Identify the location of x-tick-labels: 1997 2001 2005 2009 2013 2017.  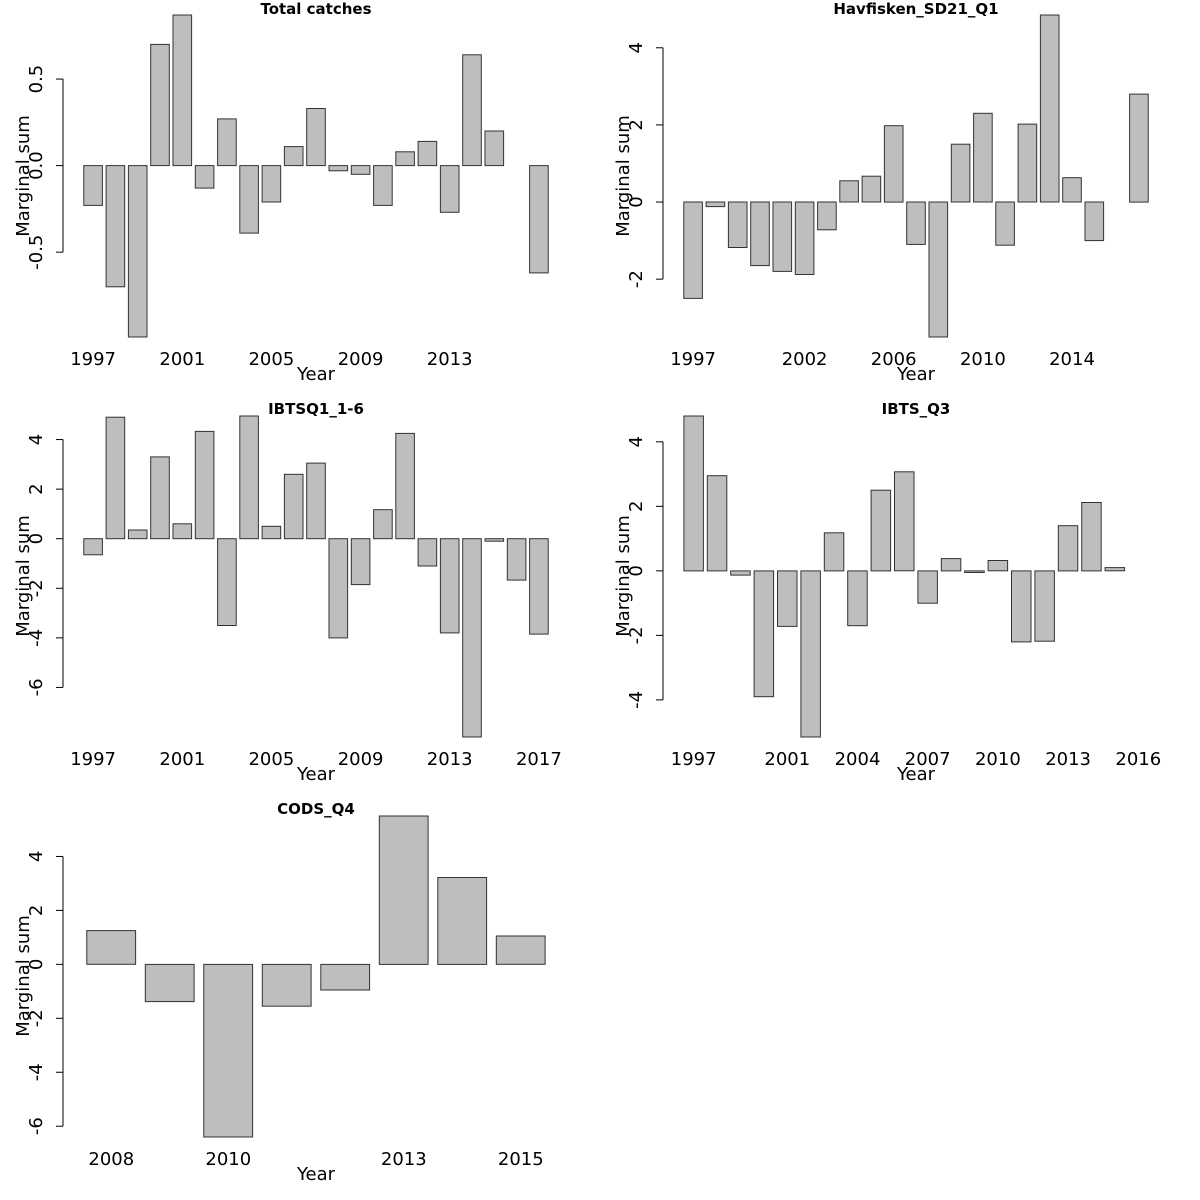
(316, 759).